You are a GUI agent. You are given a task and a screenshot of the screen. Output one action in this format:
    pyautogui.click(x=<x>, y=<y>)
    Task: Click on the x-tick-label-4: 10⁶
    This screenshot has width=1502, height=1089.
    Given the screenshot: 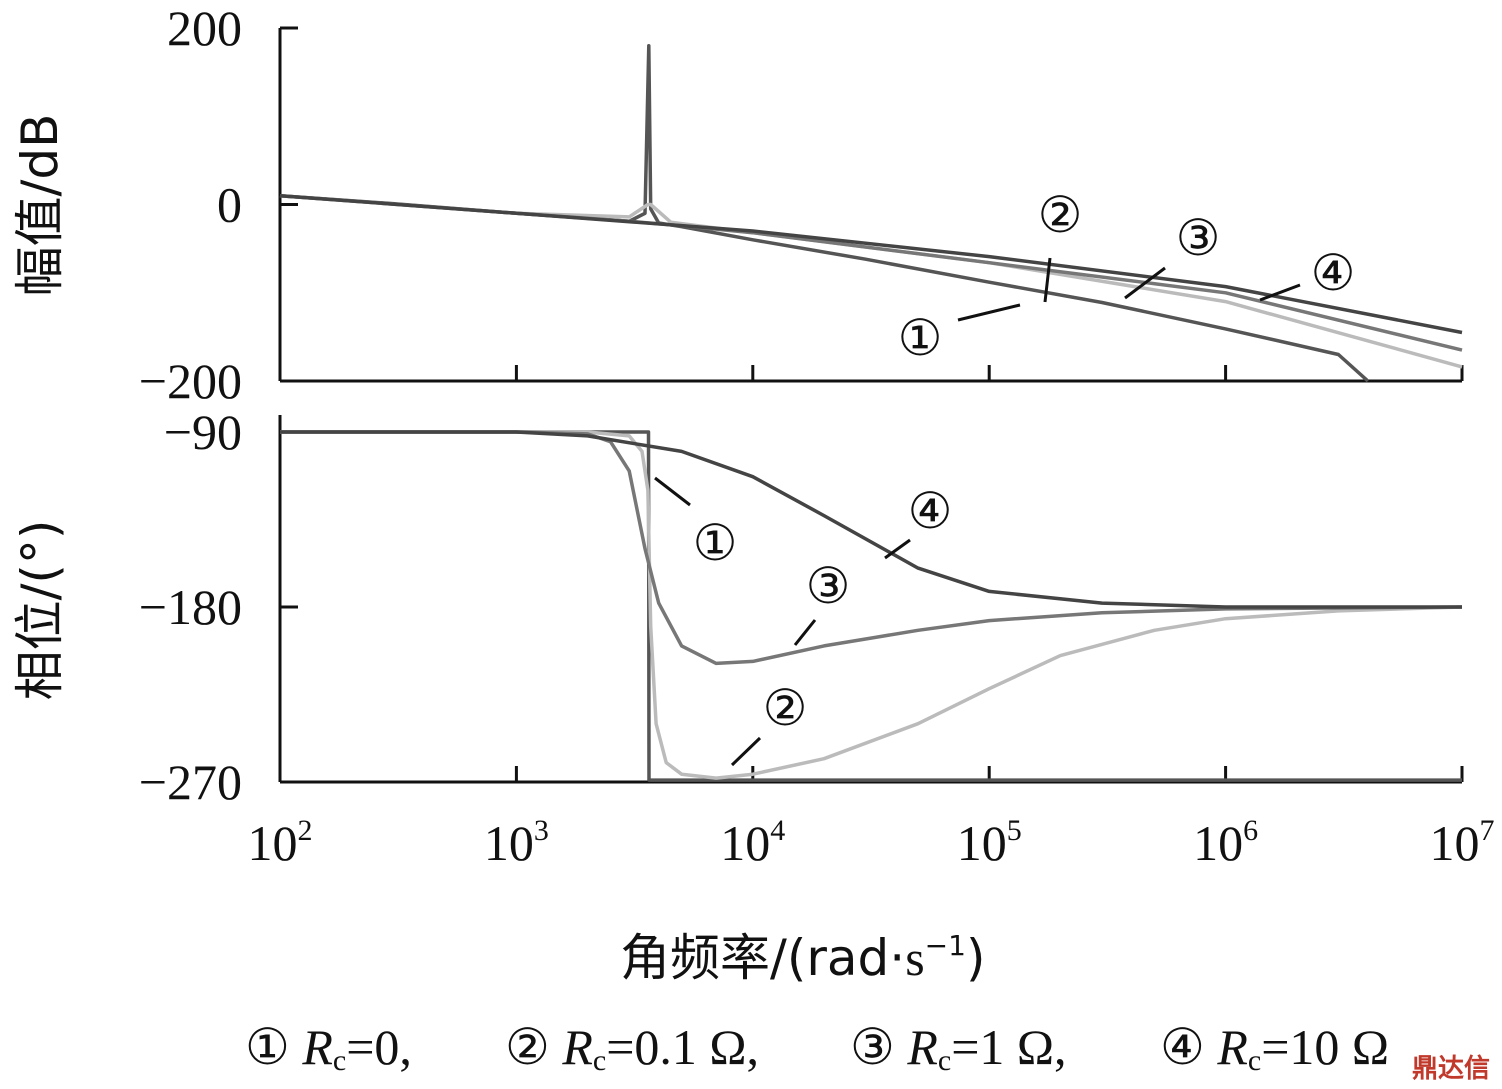 What is the action you would take?
    pyautogui.click(x=1225, y=842)
    